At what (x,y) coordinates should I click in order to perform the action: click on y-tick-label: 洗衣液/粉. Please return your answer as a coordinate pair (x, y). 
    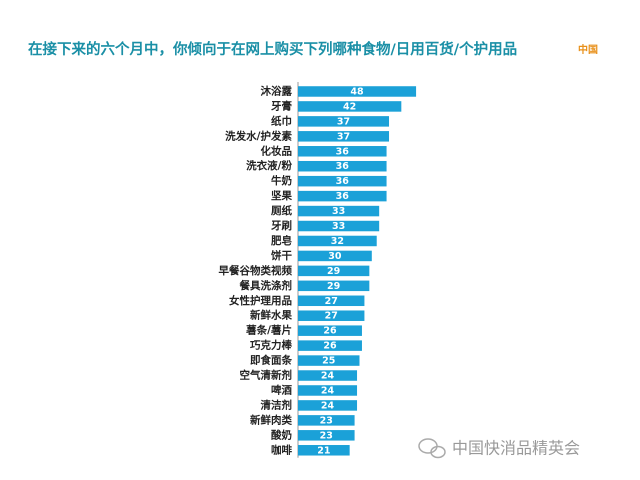
    Looking at the image, I should click on (269, 165).